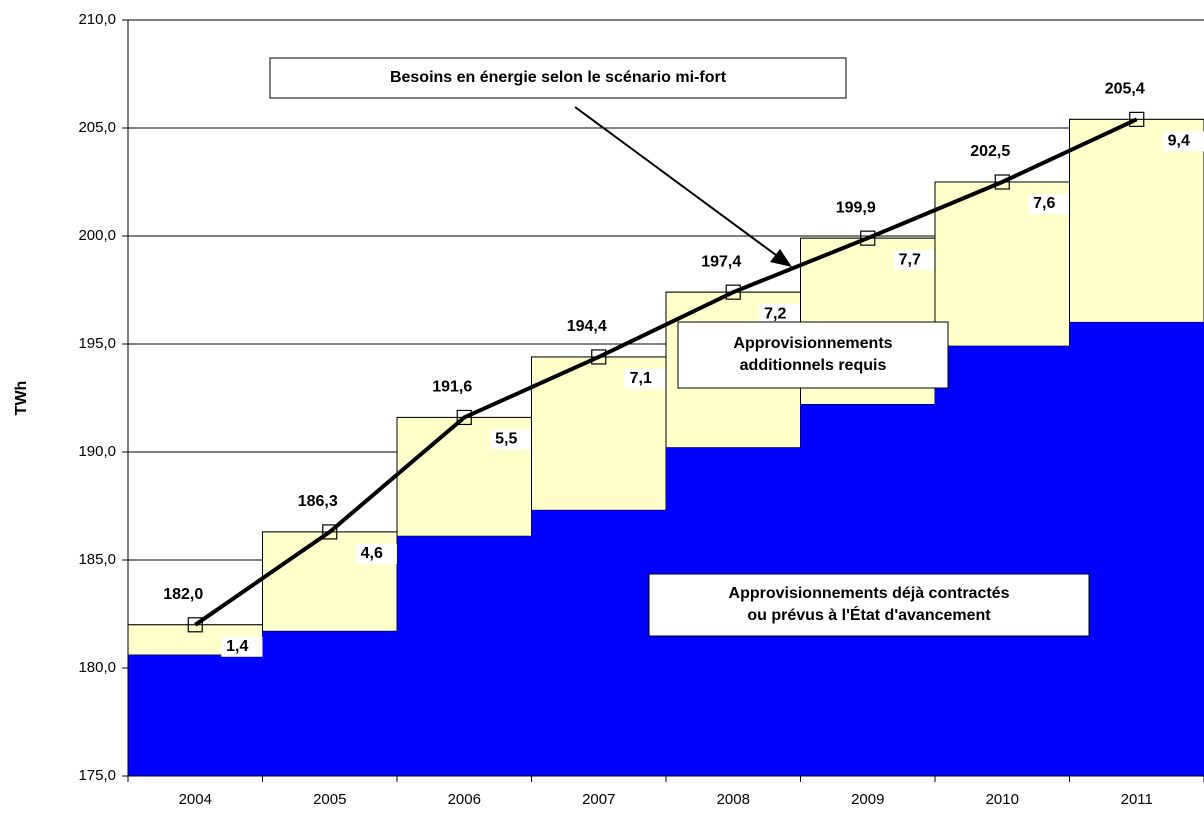  What do you see at coordinates (856, 207) in the screenshot?
I see `total-label: 199,9` at bounding box center [856, 207].